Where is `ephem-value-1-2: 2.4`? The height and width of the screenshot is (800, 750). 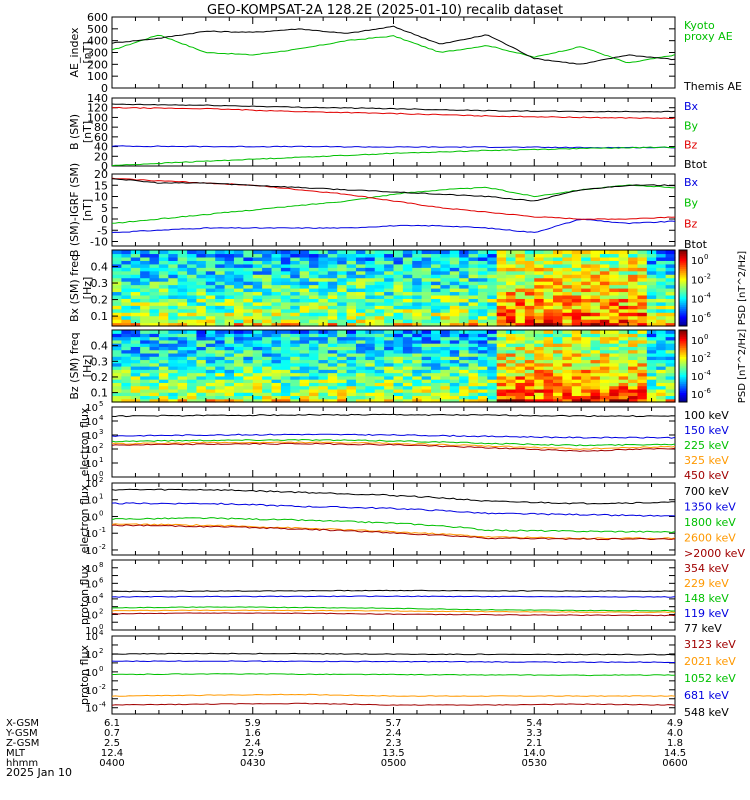 ephem-value-1-2: 2.4 is located at coordinates (253, 743).